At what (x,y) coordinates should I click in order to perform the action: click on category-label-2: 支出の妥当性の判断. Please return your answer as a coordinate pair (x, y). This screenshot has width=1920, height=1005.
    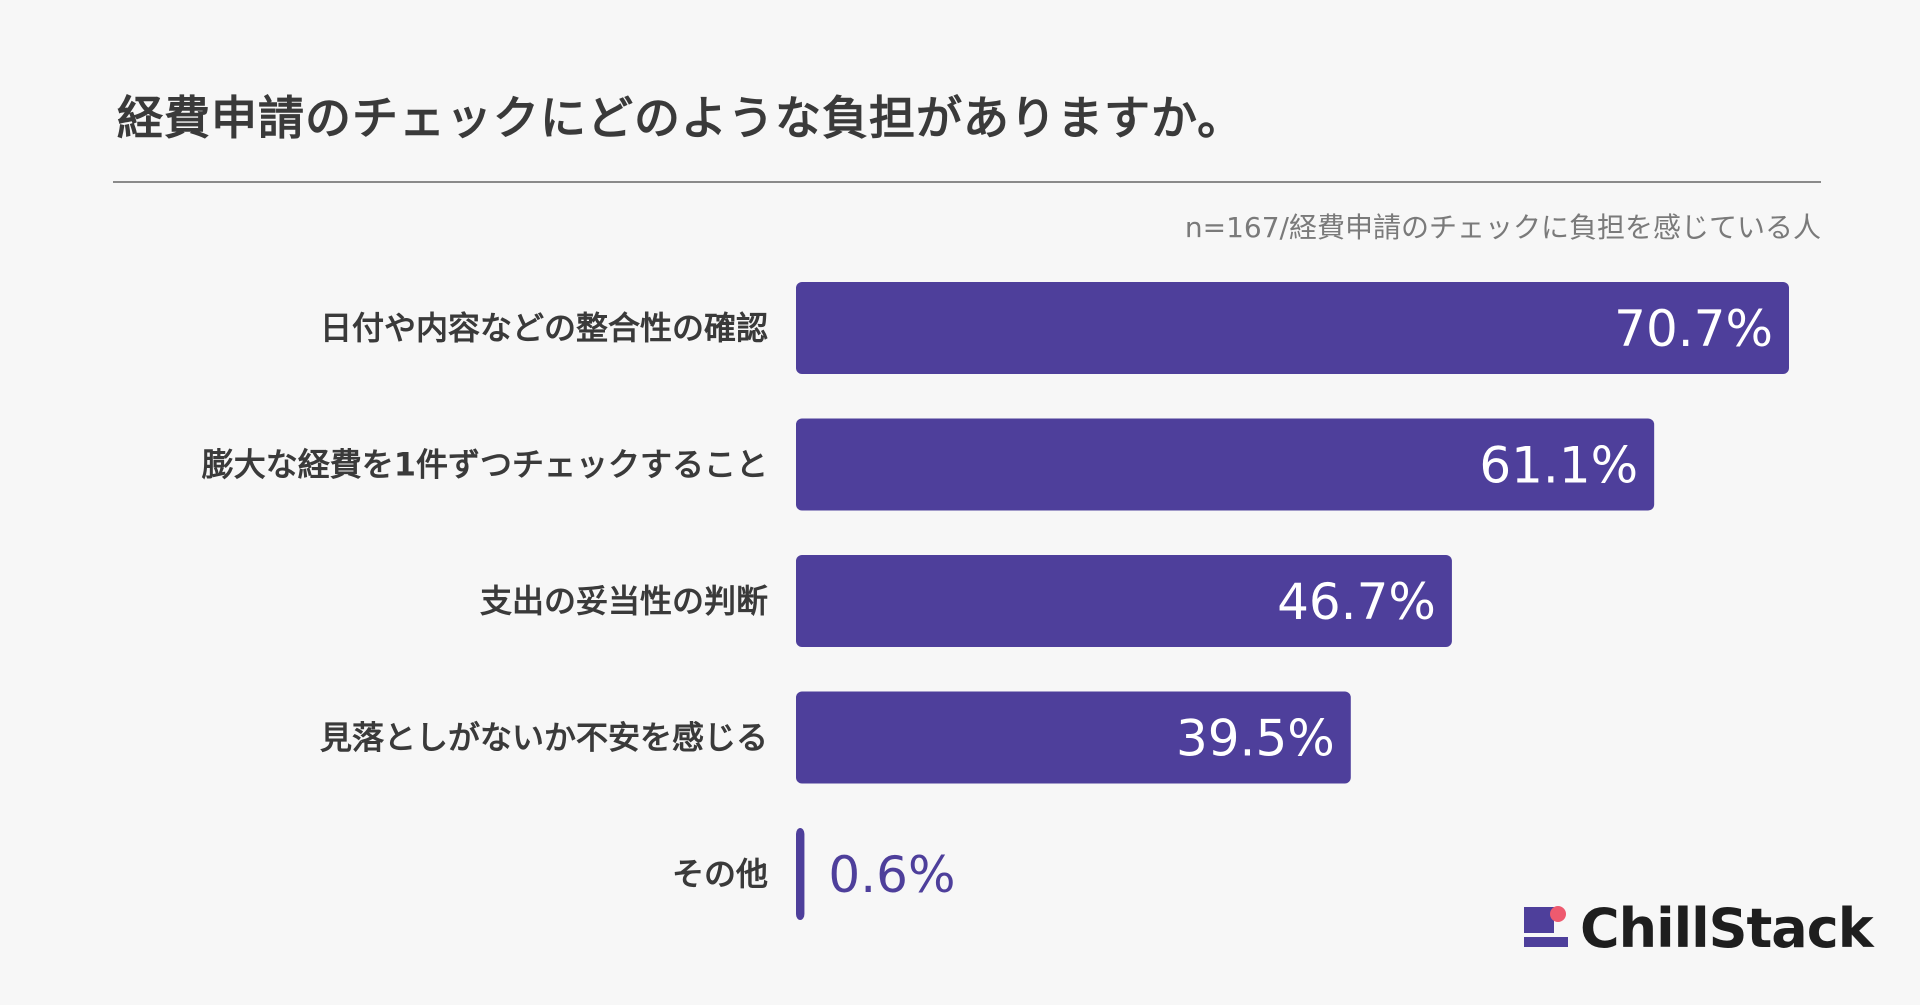
    Looking at the image, I should click on (624, 601).